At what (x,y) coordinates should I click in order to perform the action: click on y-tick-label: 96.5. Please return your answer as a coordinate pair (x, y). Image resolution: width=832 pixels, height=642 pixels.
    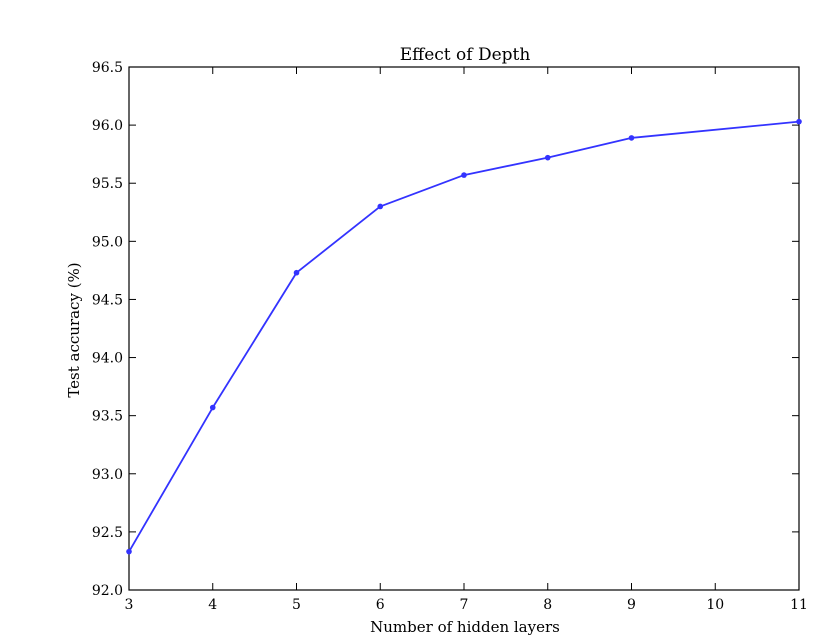
    Looking at the image, I should click on (107, 68).